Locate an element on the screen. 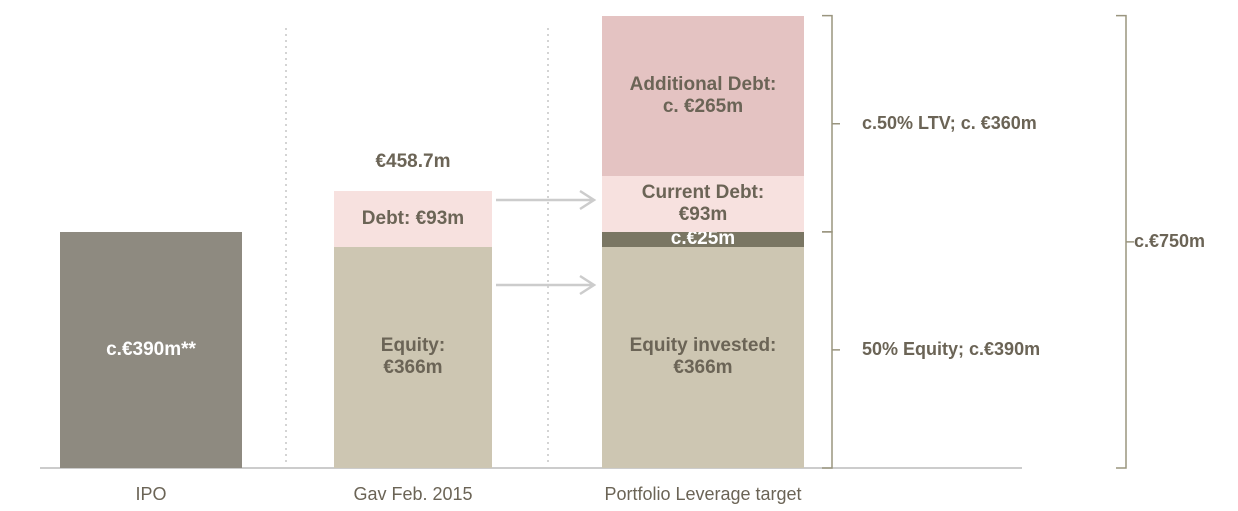 This screenshot has width=1238, height=511. bar-segment: Equity: €366m is located at coordinates (413, 357).